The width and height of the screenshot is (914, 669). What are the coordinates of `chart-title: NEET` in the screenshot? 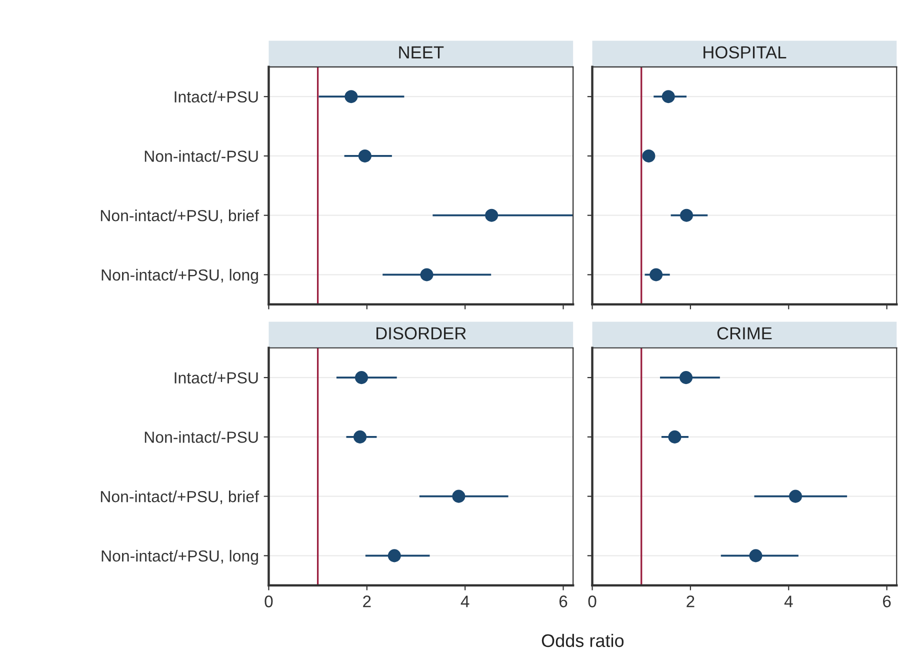 It's located at (421, 52).